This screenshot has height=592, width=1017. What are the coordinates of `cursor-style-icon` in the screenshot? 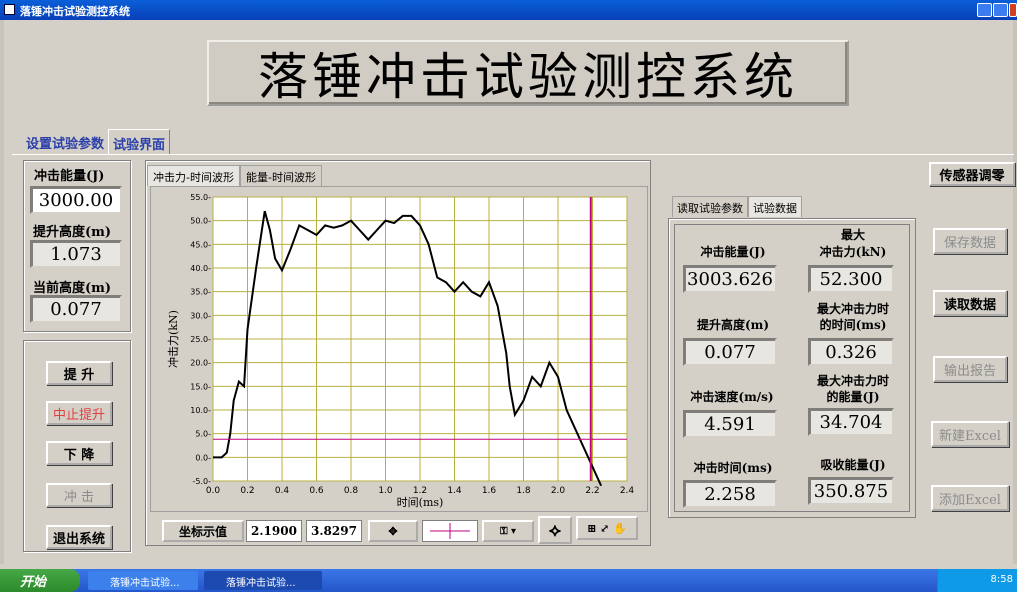 It's located at (450, 531).